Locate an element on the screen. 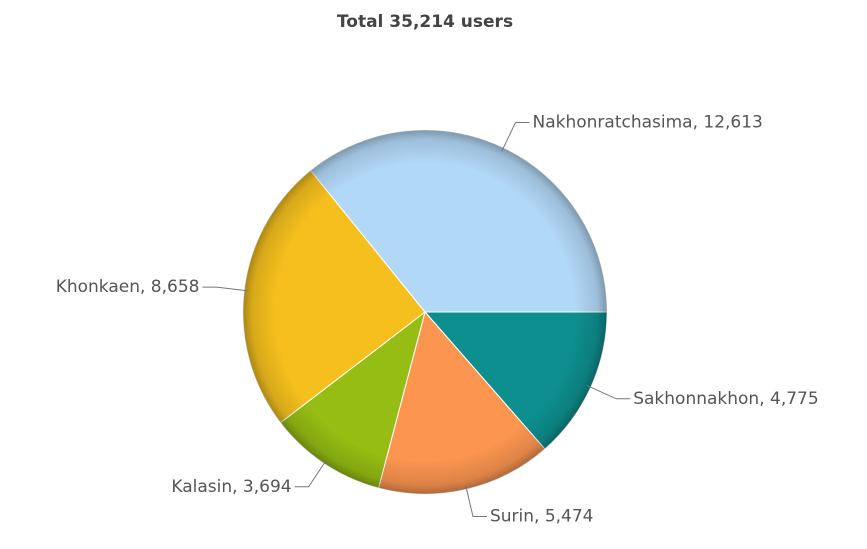 This screenshot has width=867, height=549. data-label: Surin, 5,474 is located at coordinates (542, 516).